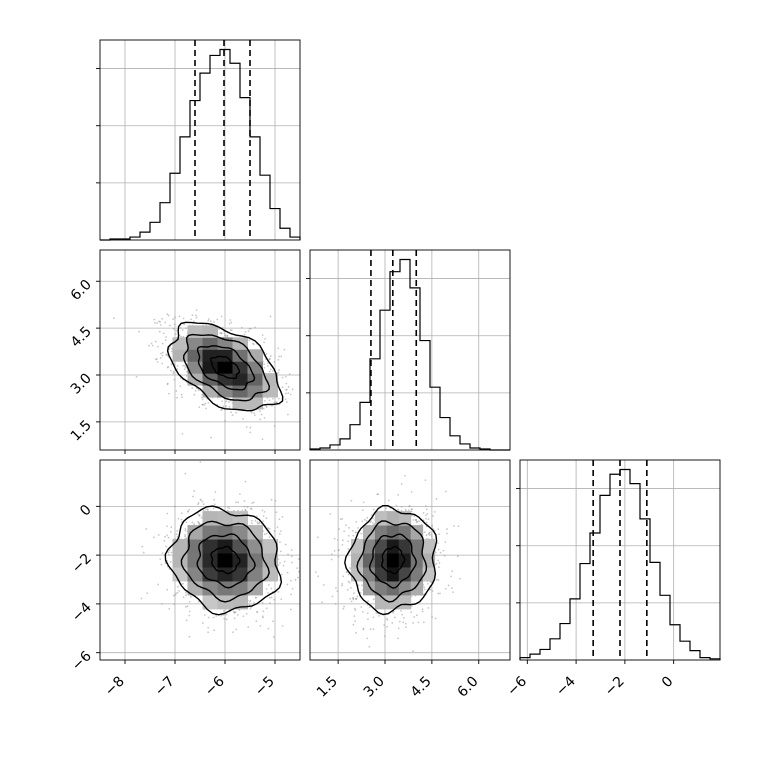 The image size is (760, 760). Describe the element at coordinates (265, 687) in the screenshot. I see `xtick-label-p0: −5` at that location.